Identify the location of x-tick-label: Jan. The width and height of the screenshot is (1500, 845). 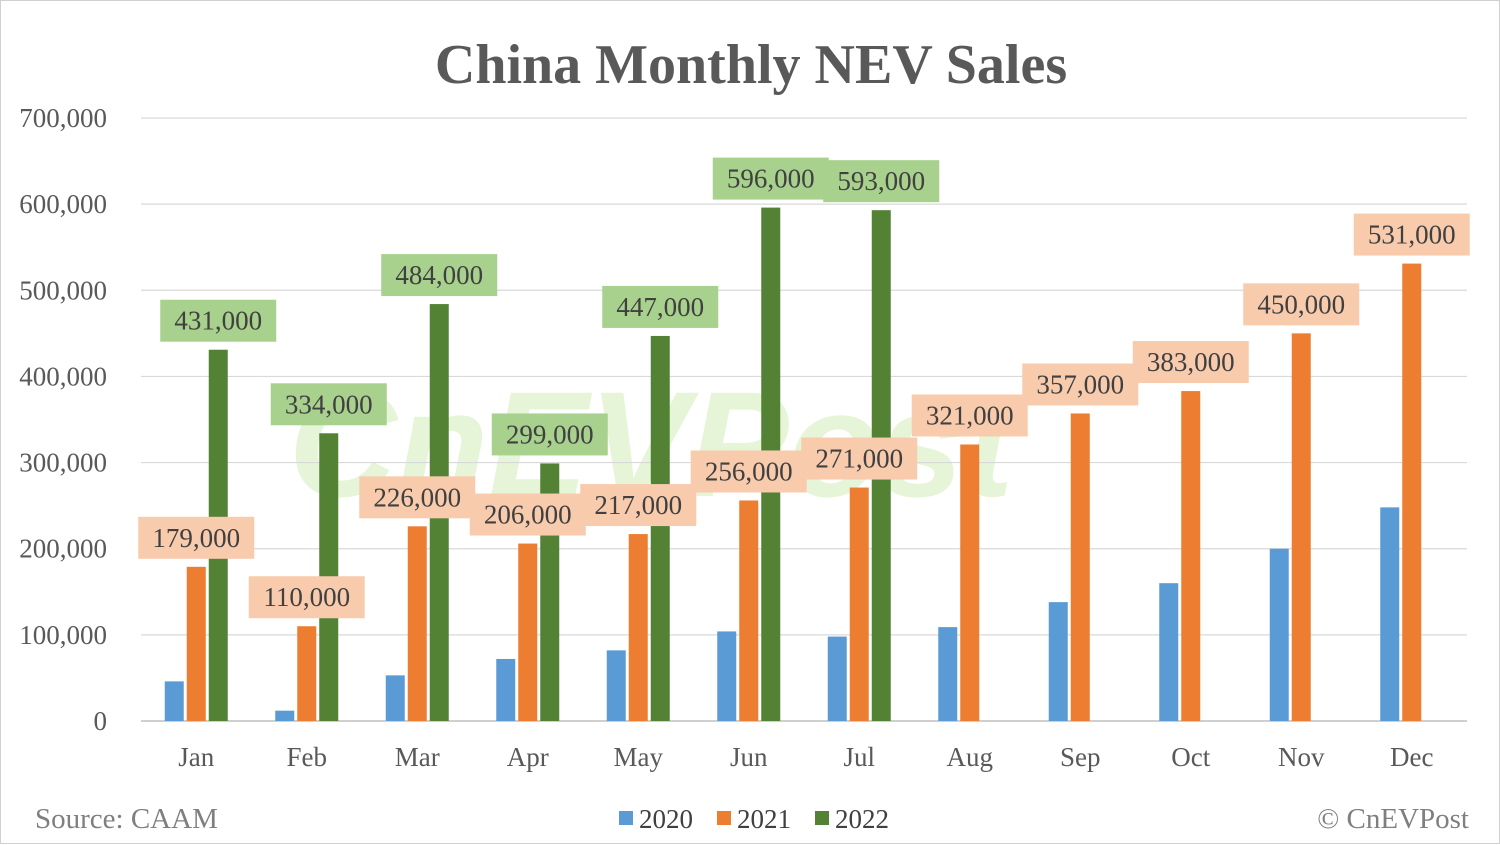
(196, 757).